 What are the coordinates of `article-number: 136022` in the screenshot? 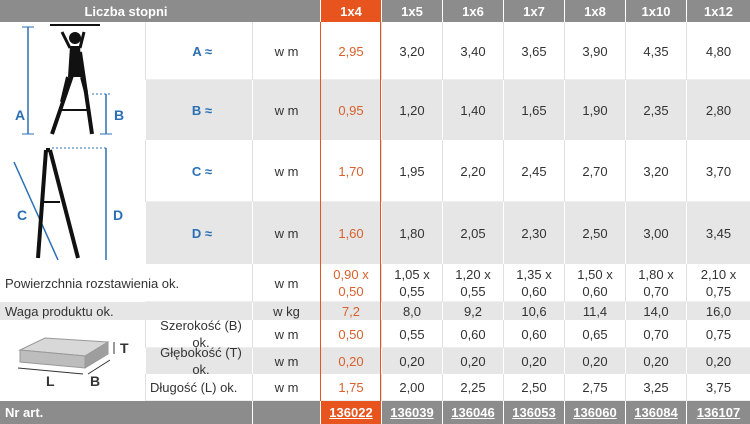 It's located at (350, 412).